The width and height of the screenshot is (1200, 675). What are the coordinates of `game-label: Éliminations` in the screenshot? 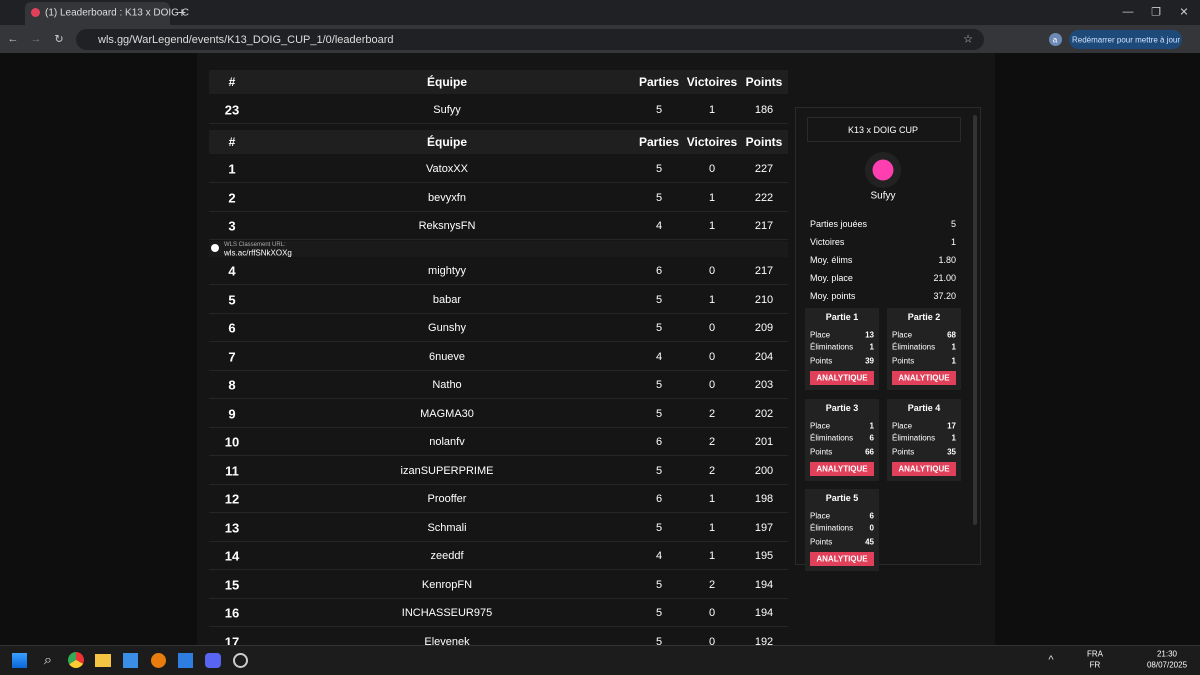 It's located at (914, 347).